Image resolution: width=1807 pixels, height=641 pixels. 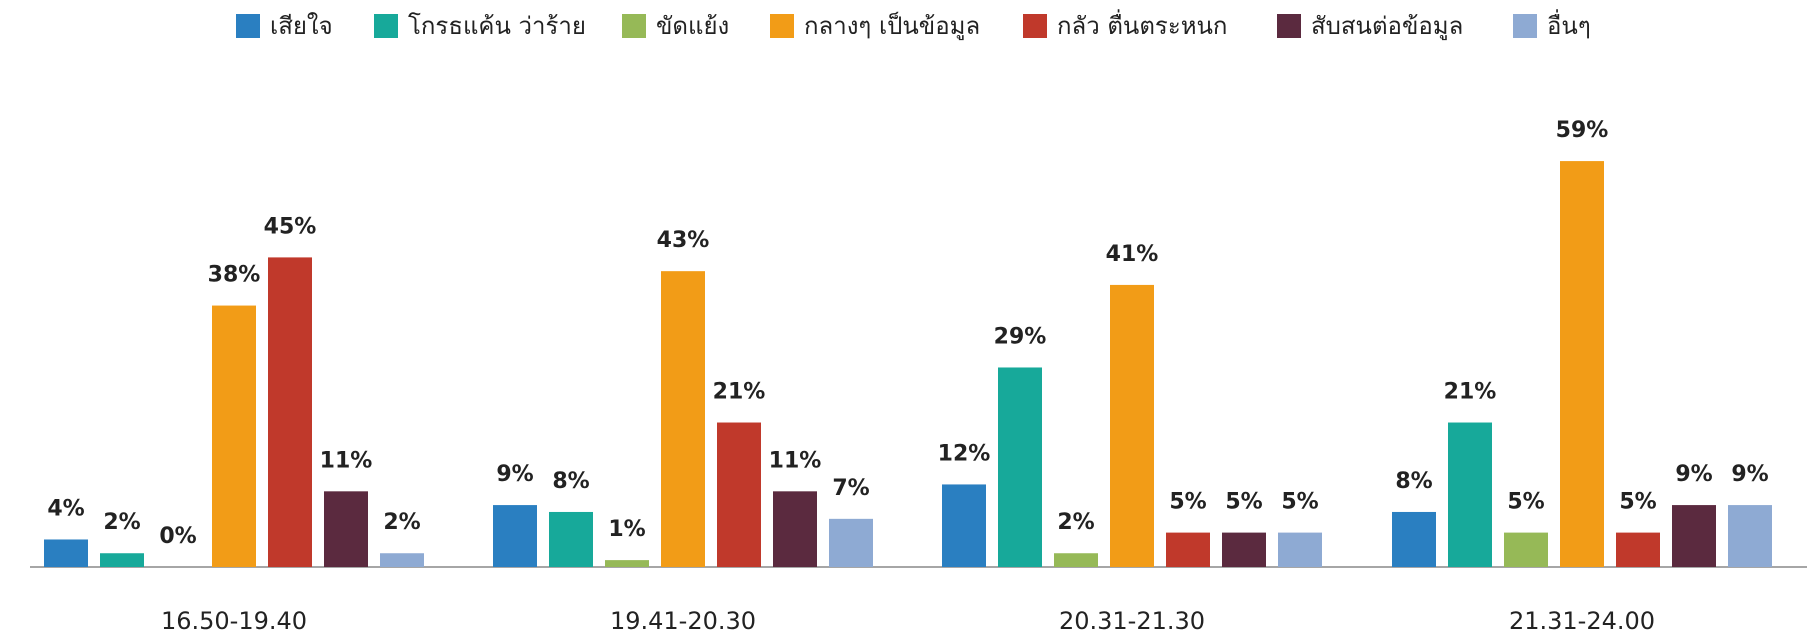 I want to click on data-label: 0%, so click(x=177, y=536).